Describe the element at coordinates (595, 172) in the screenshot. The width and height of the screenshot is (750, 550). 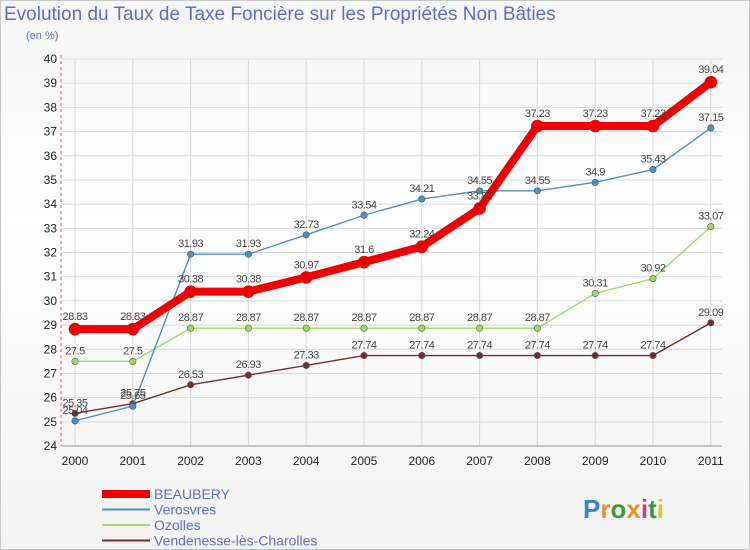
I see `data-label: 34.9` at that location.